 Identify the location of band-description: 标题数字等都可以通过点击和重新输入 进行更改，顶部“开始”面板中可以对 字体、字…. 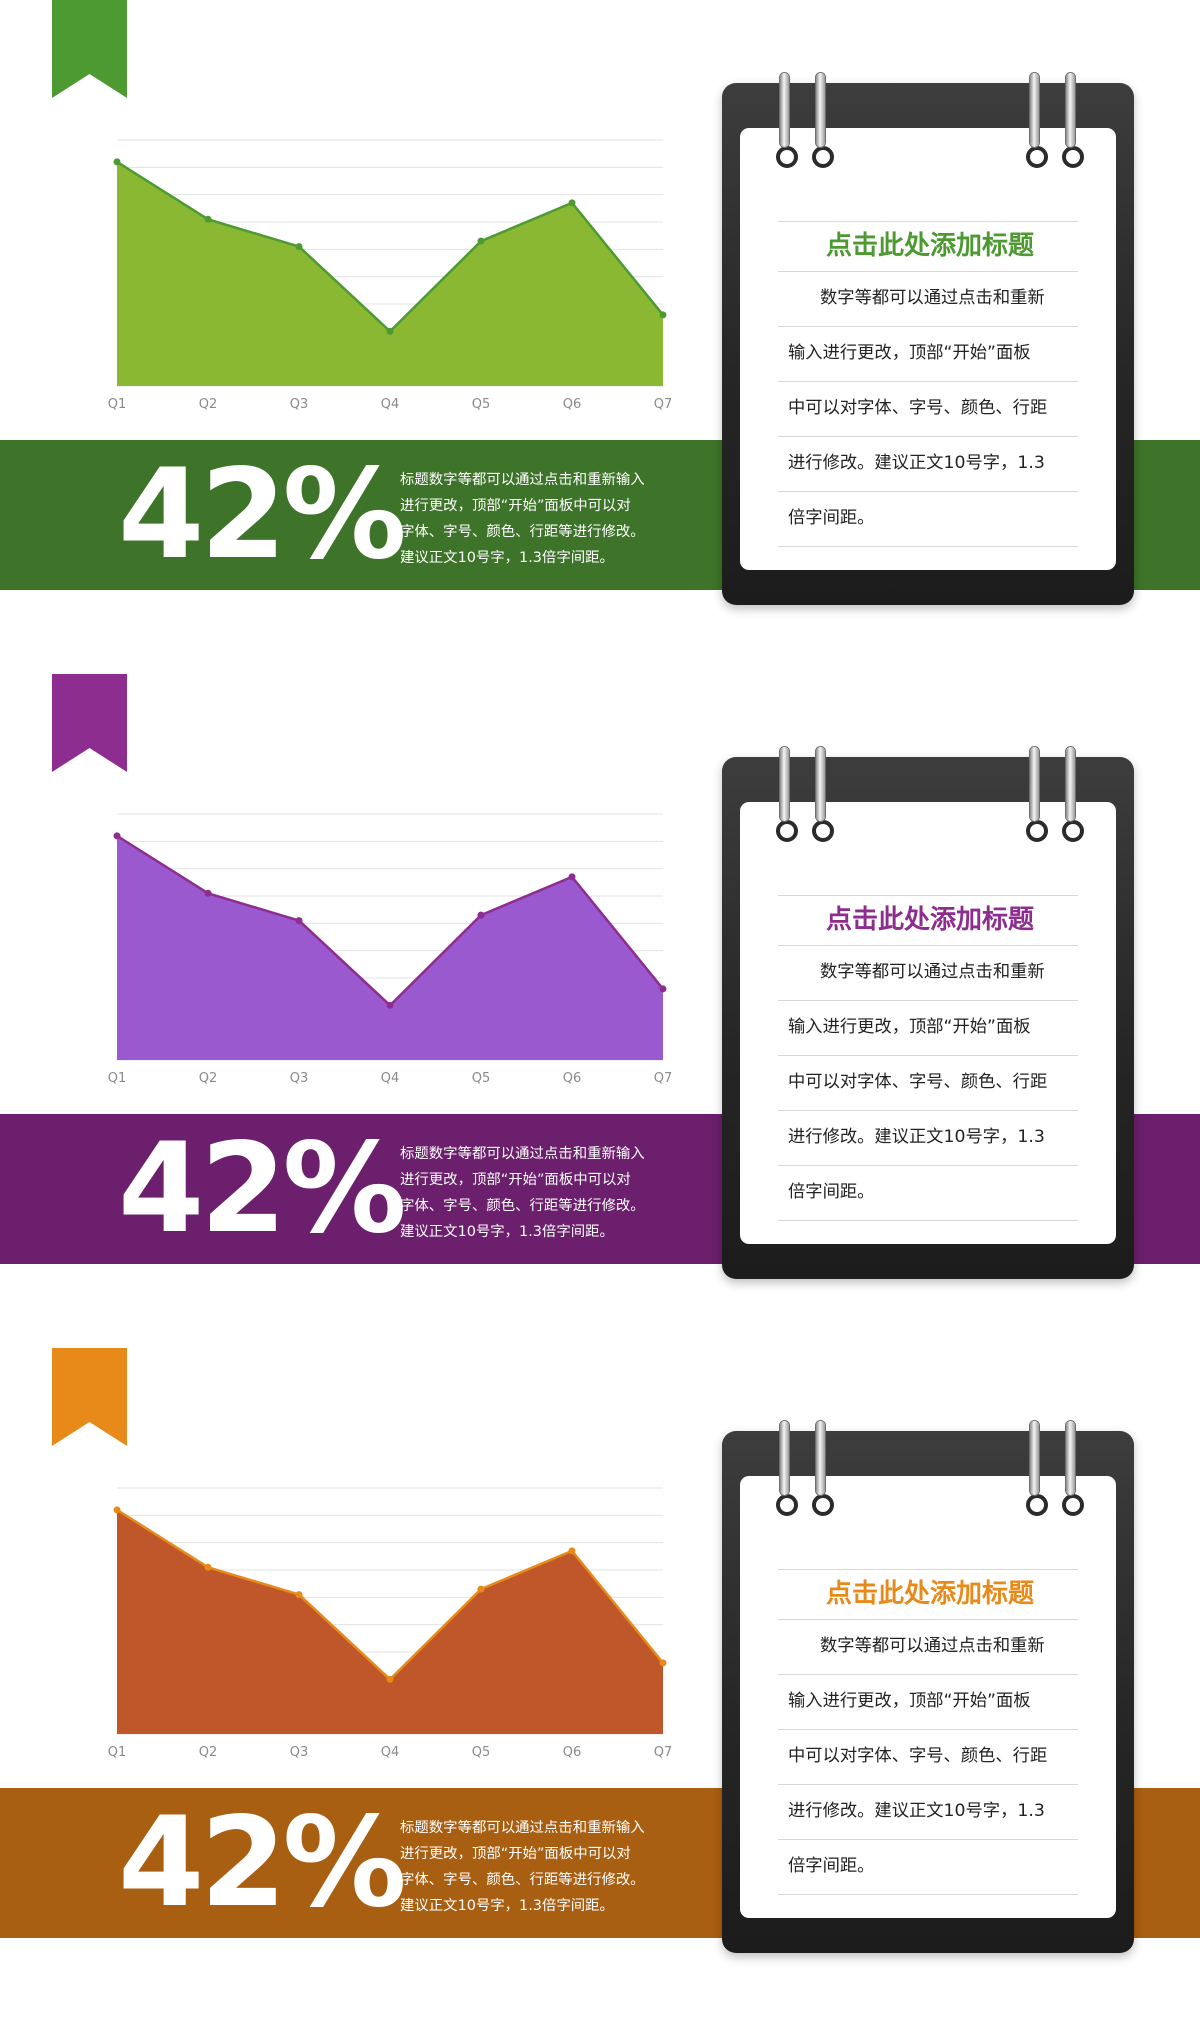
(550, 519).